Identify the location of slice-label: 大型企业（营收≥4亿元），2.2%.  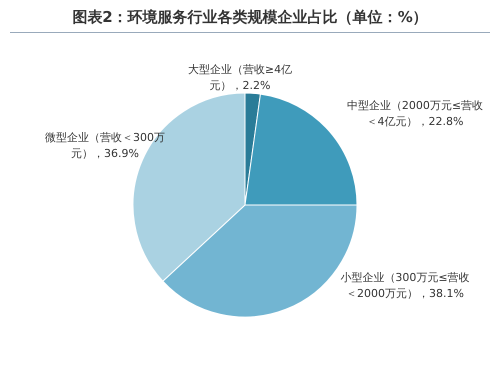
(240, 78).